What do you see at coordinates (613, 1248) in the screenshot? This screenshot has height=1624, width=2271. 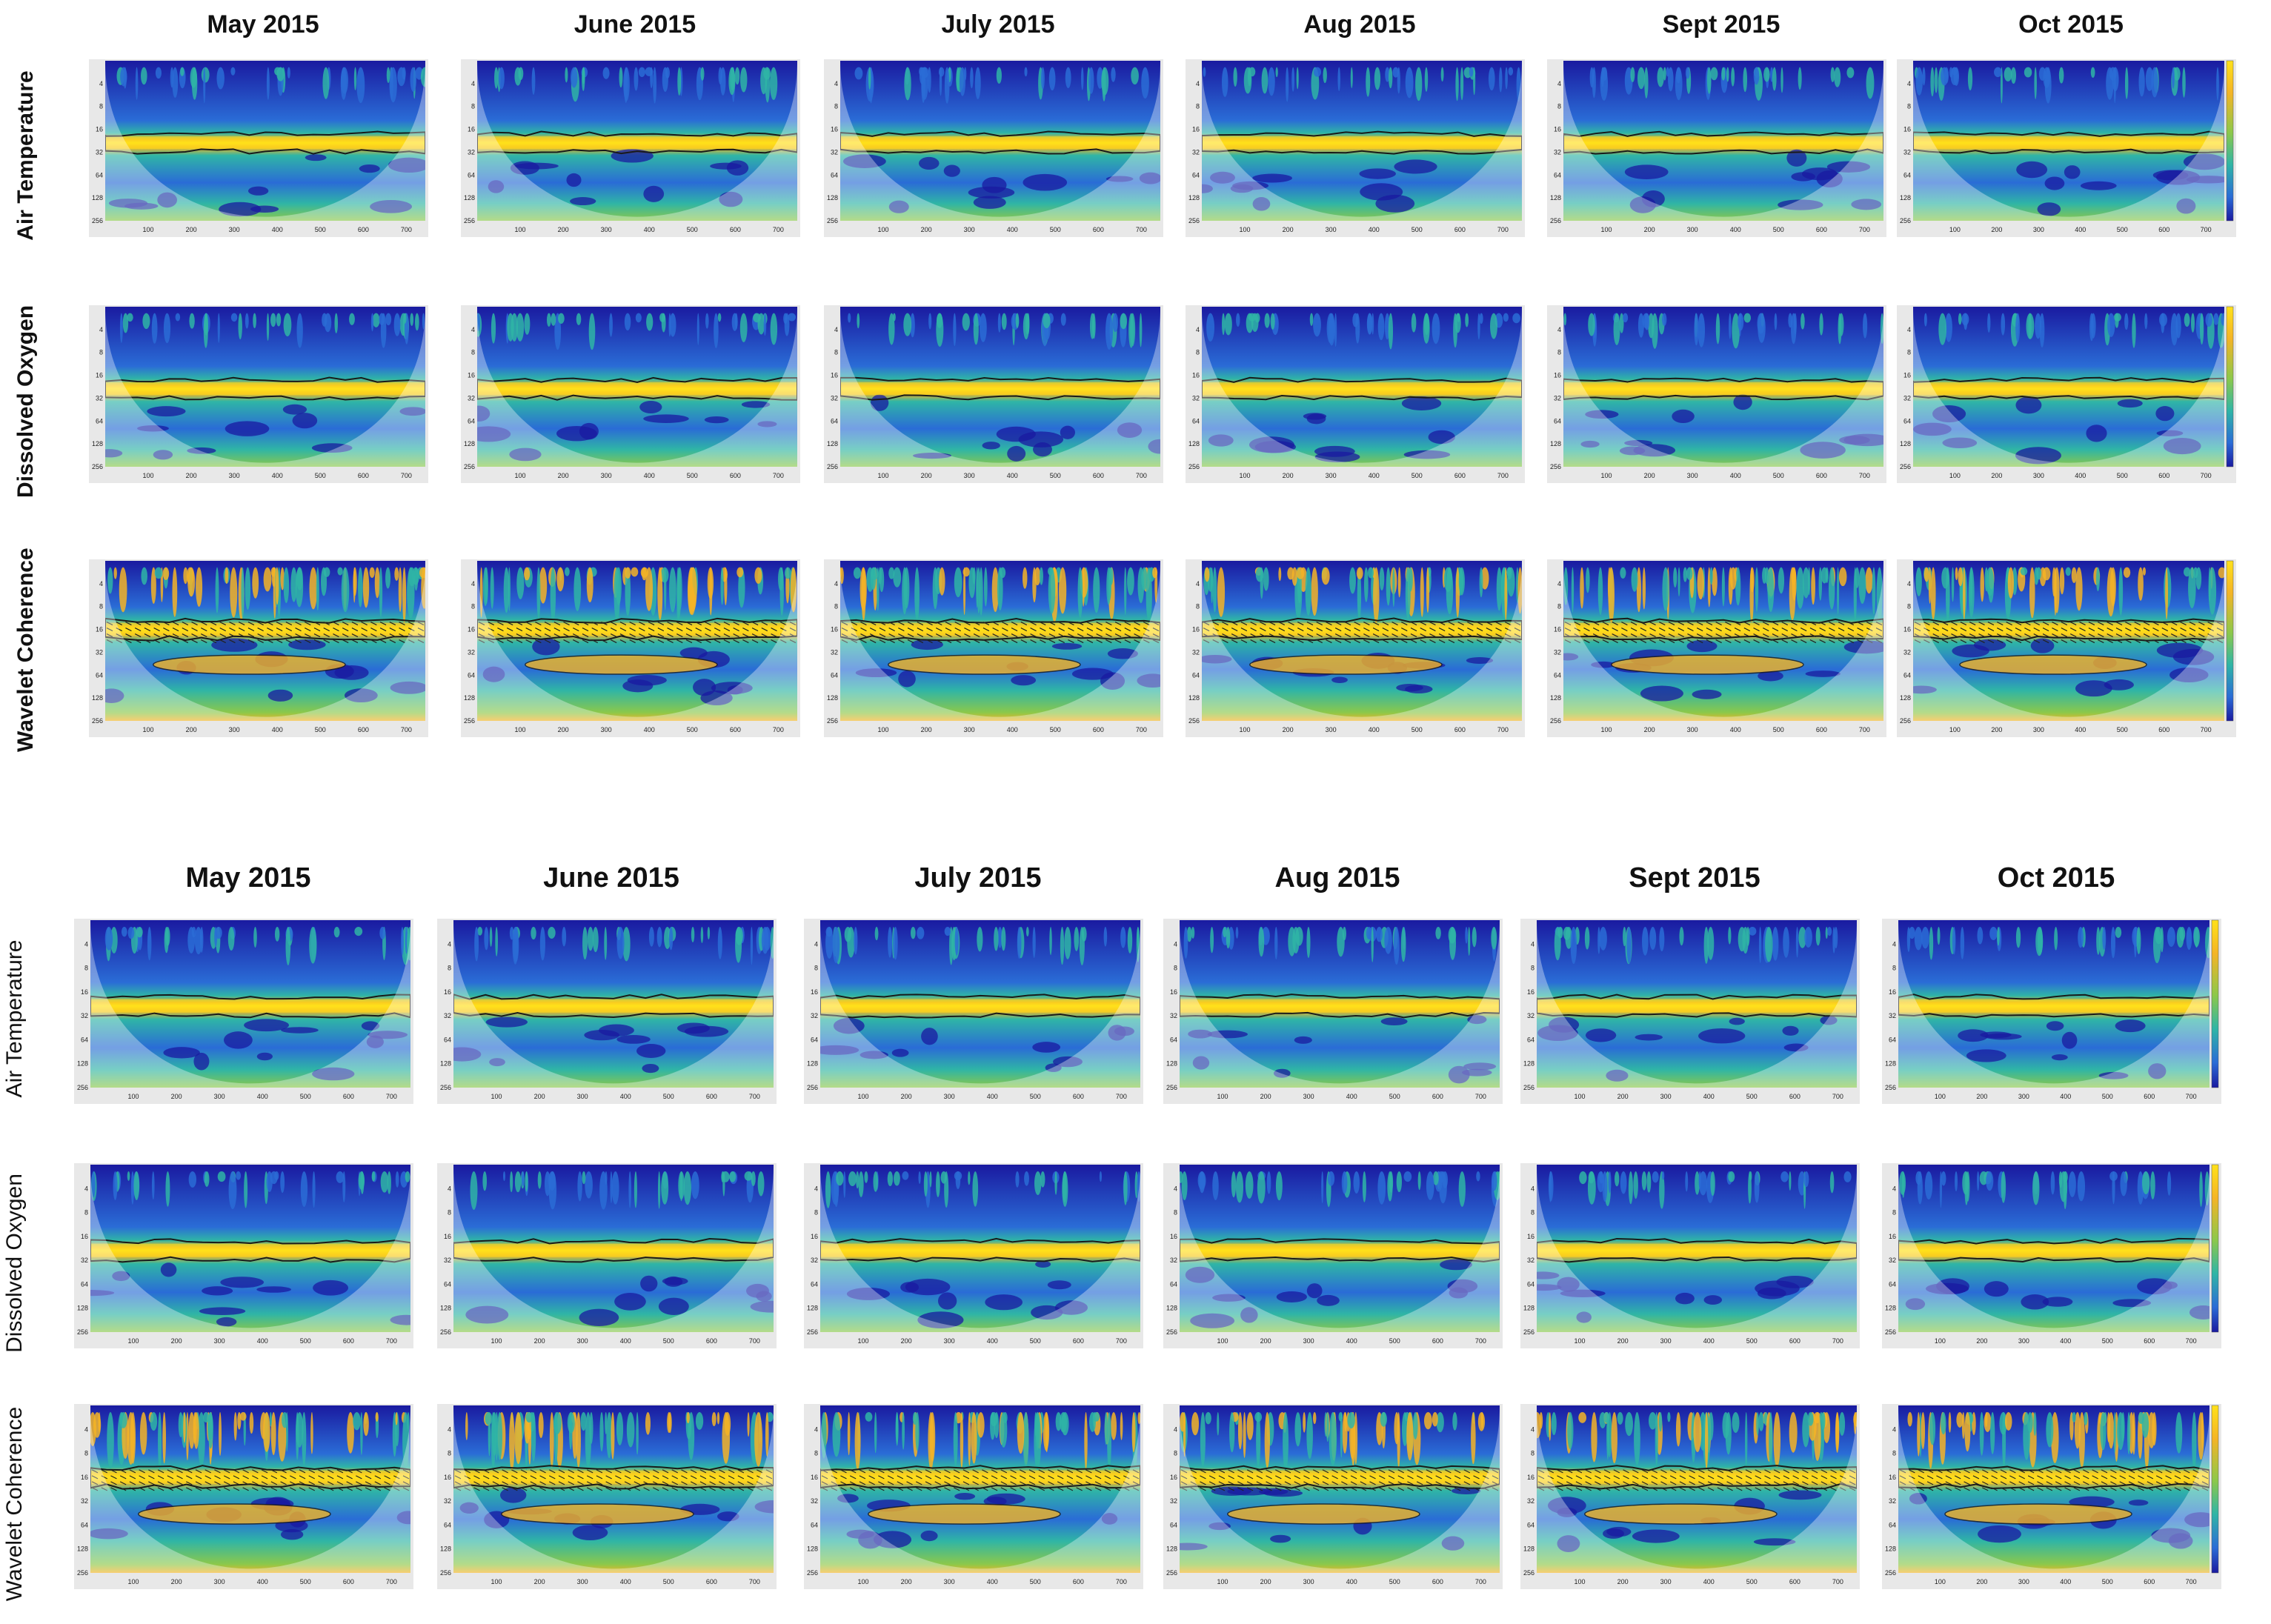 I see `cone-of-influence` at bounding box center [613, 1248].